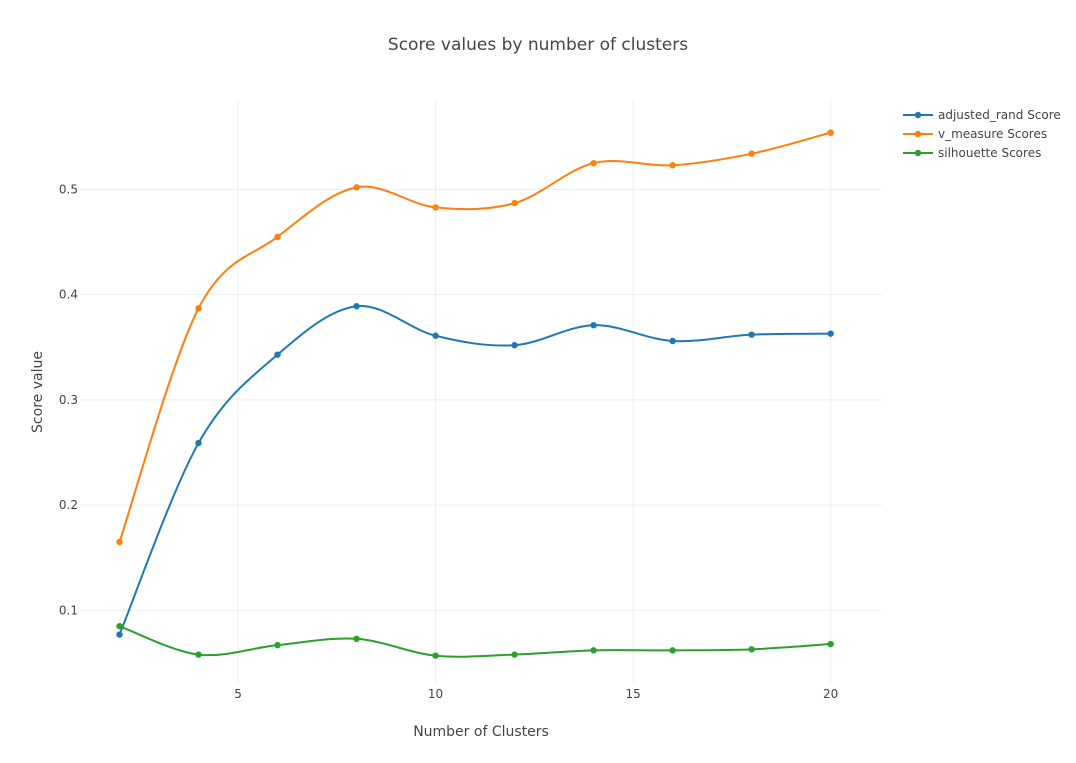 This screenshot has width=1076, height=763. What do you see at coordinates (632, 694) in the screenshot?
I see `x-tick-label: 15` at bounding box center [632, 694].